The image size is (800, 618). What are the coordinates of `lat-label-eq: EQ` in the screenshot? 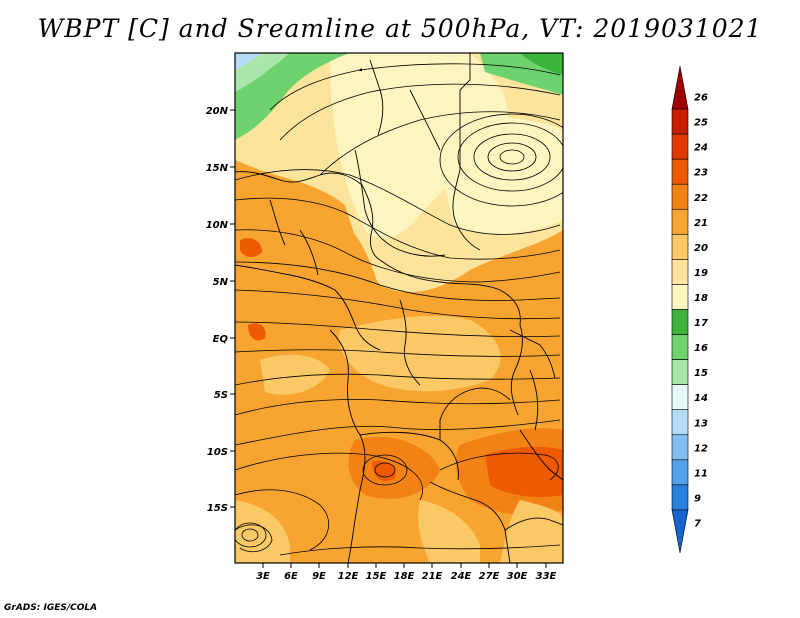 It's located at (221, 339).